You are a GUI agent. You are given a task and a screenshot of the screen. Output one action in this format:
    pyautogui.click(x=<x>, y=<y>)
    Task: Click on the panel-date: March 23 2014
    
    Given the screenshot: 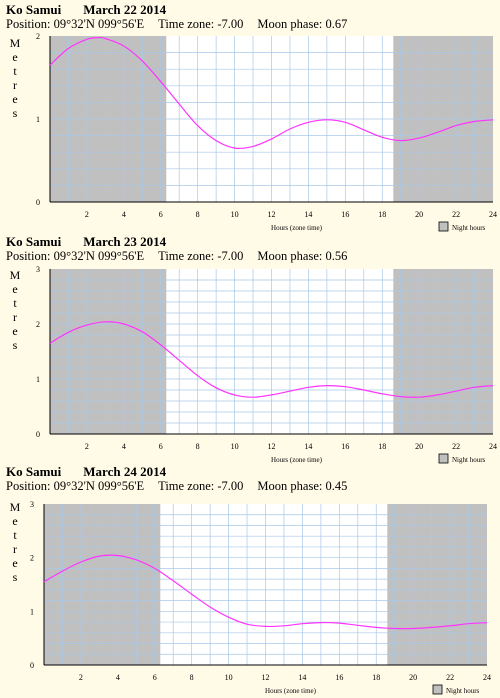 What is the action you would take?
    pyautogui.click(x=125, y=241)
    